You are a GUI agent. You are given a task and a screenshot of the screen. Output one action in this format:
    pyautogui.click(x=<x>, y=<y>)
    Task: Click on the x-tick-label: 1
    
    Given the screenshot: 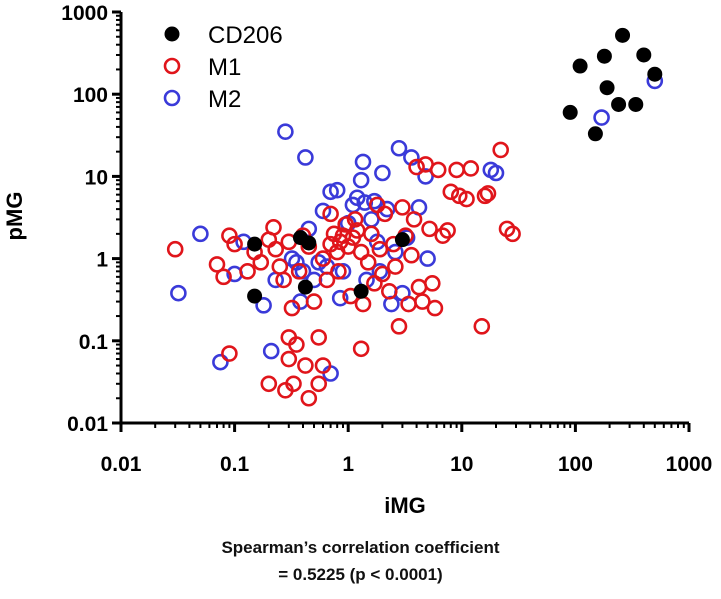 What is the action you would take?
    pyautogui.click(x=348, y=464)
    